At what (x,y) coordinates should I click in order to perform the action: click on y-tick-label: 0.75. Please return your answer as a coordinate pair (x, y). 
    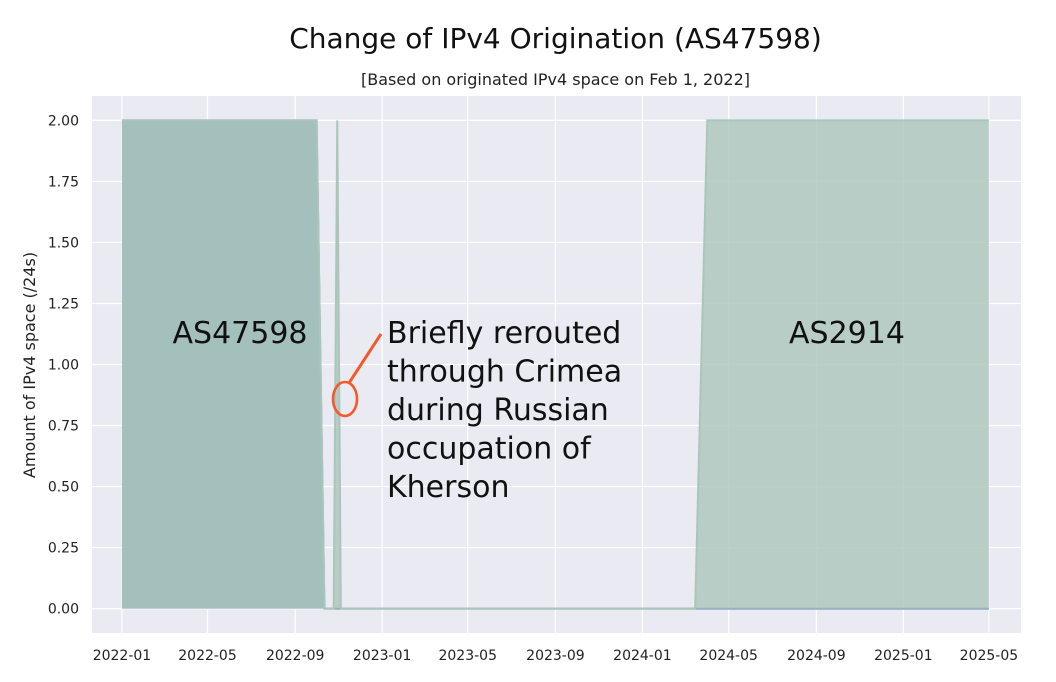
    Looking at the image, I should click on (63, 427).